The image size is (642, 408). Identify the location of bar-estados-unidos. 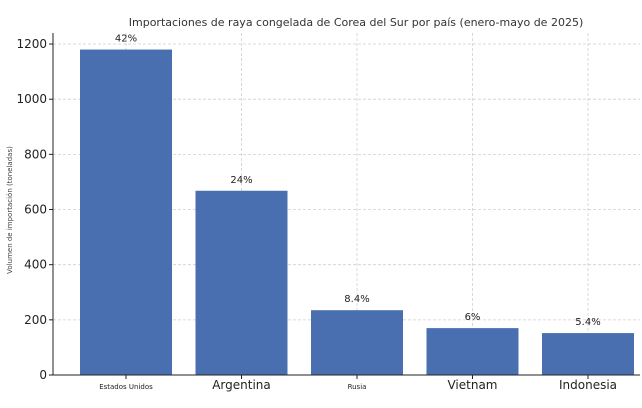
(126, 212).